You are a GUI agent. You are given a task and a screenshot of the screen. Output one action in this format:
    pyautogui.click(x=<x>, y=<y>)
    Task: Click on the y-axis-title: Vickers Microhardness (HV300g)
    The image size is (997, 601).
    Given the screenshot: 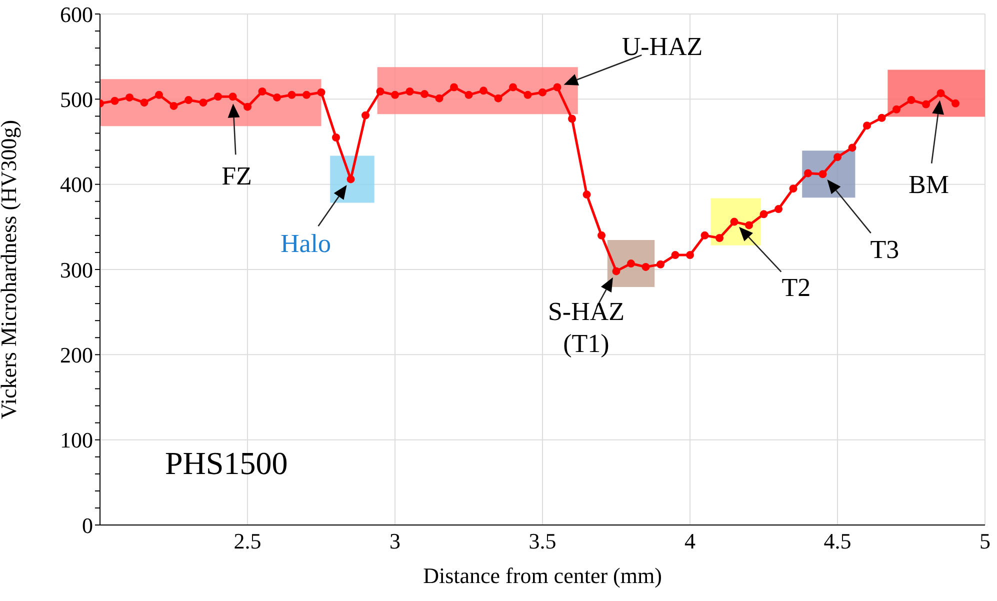 What is the action you would take?
    pyautogui.click(x=10, y=270)
    